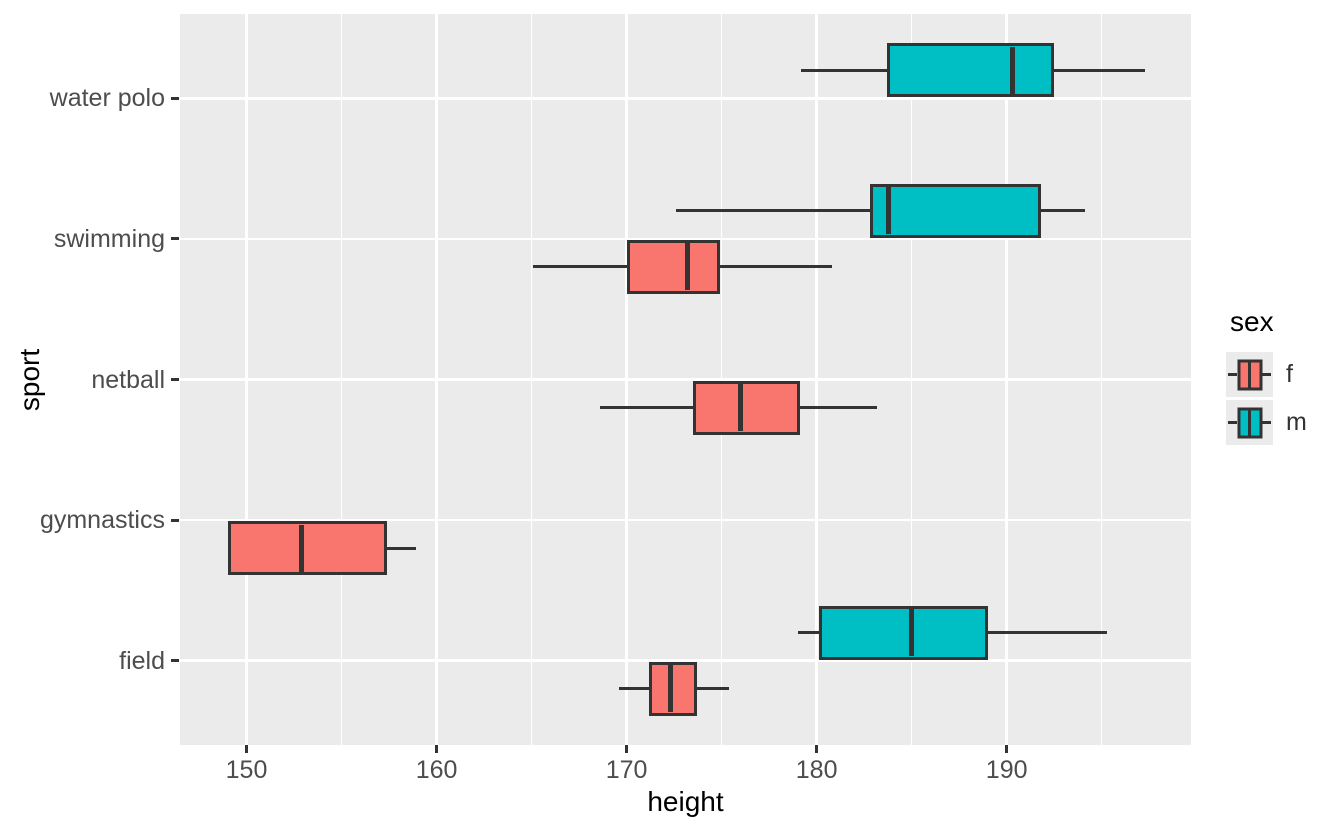 Image resolution: width=1344 pixels, height=830 pixels. I want to click on gridline-water-polo, so click(685, 98).